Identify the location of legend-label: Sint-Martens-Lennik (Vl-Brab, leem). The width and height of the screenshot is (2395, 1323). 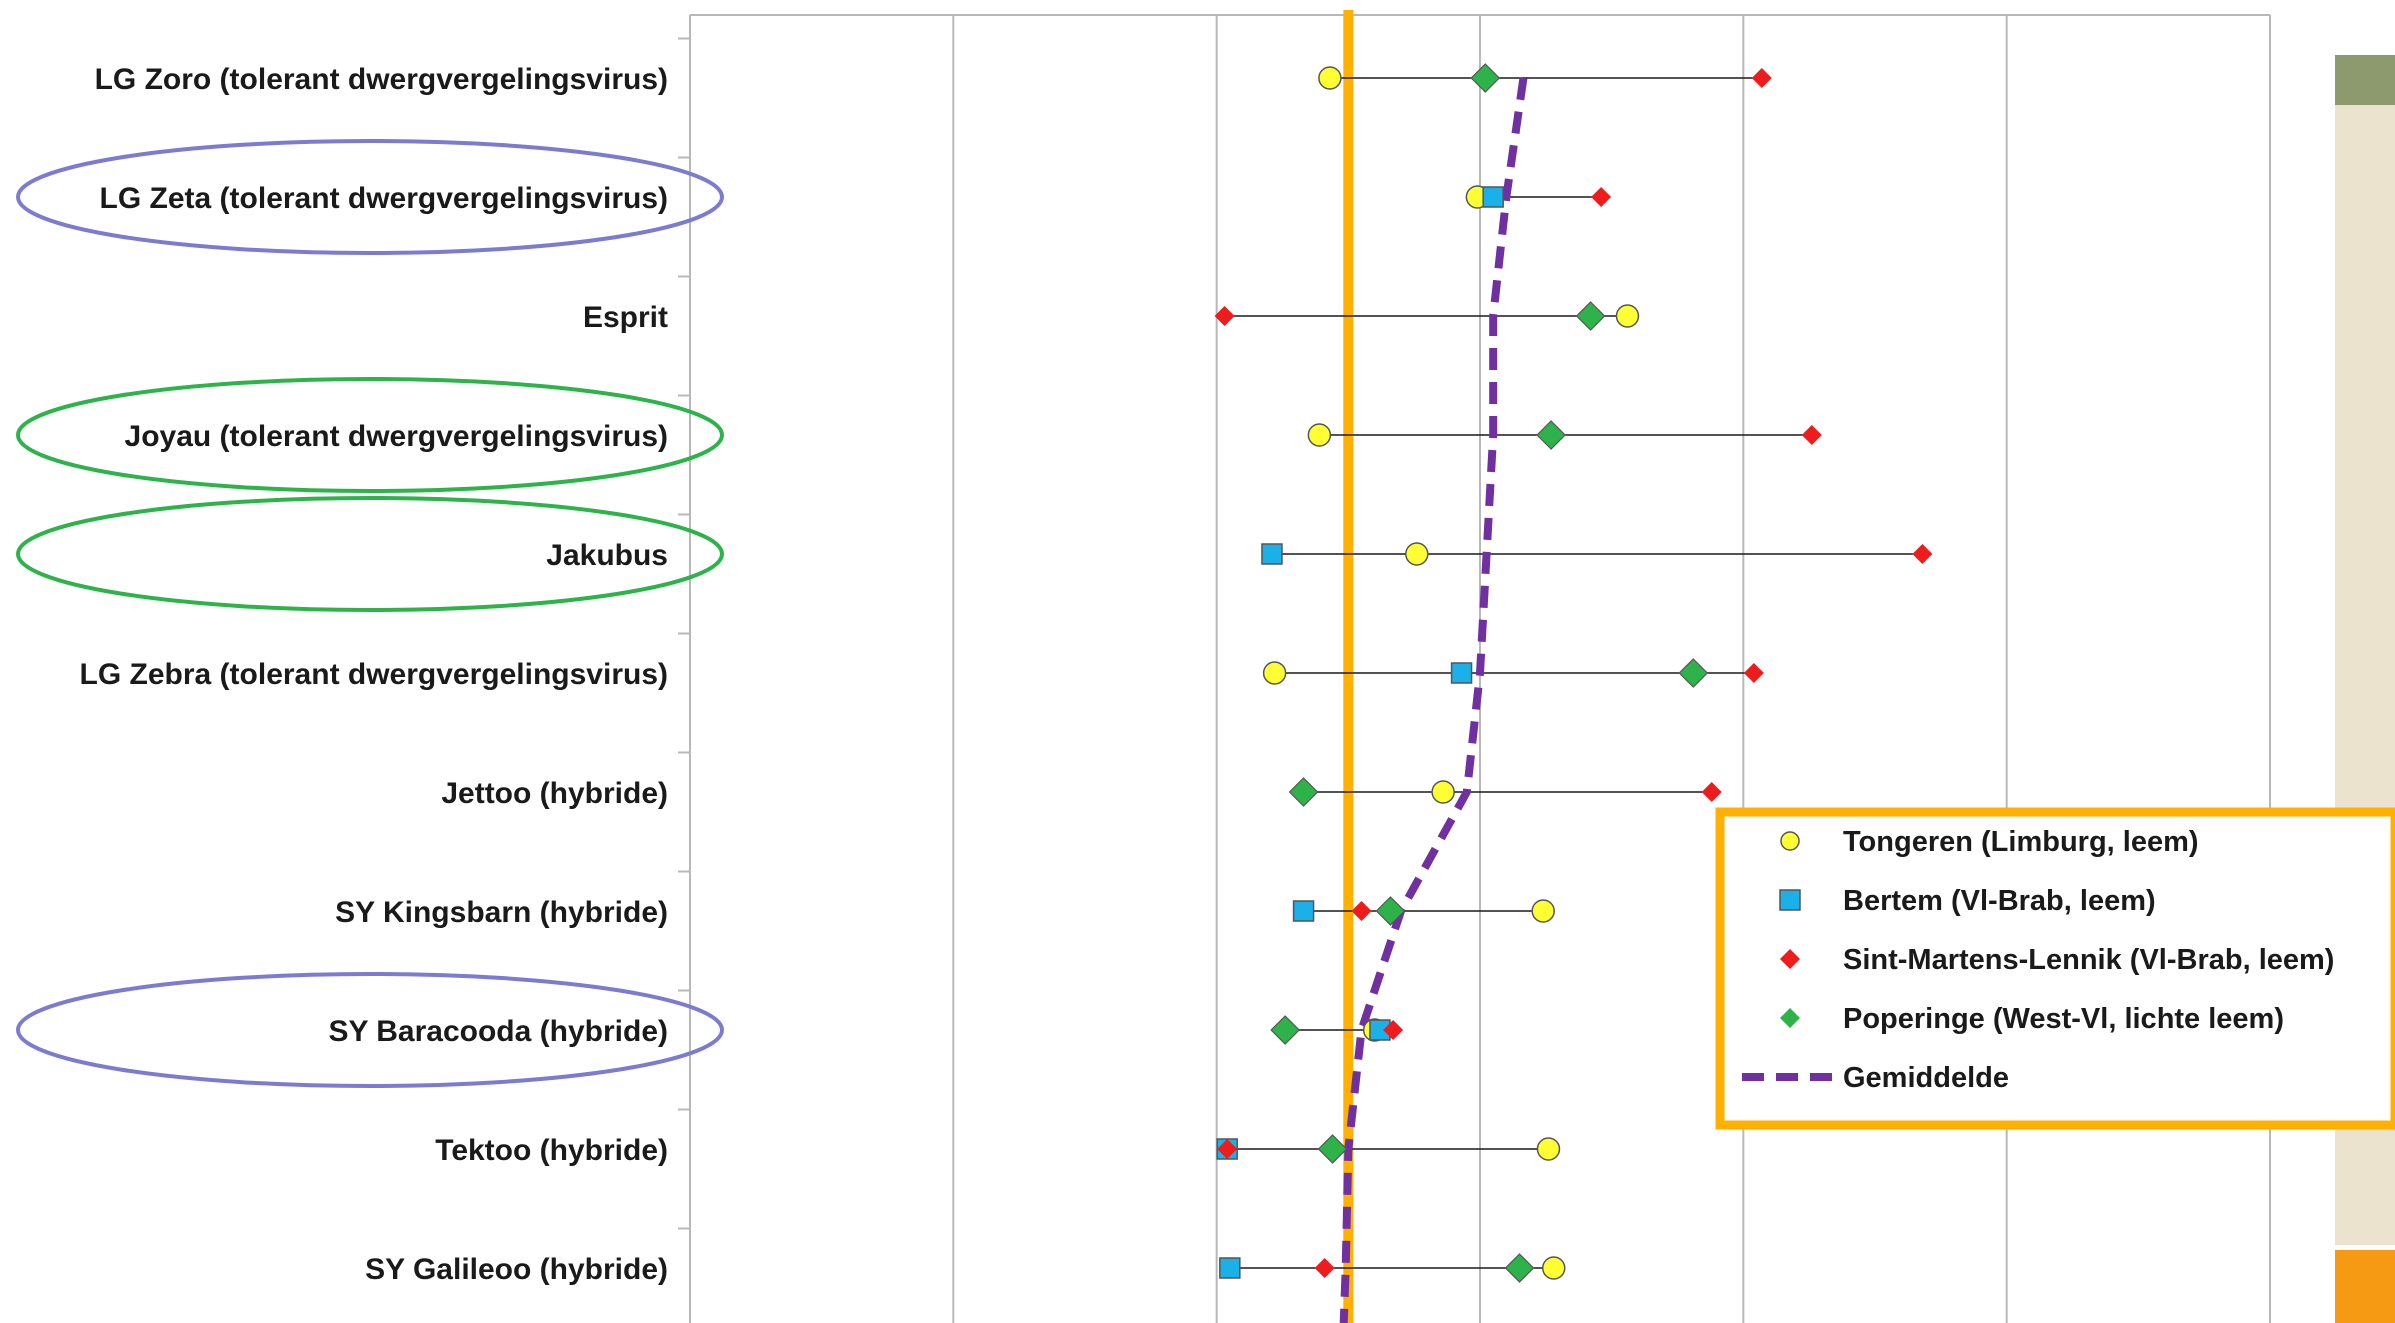
(2088, 960).